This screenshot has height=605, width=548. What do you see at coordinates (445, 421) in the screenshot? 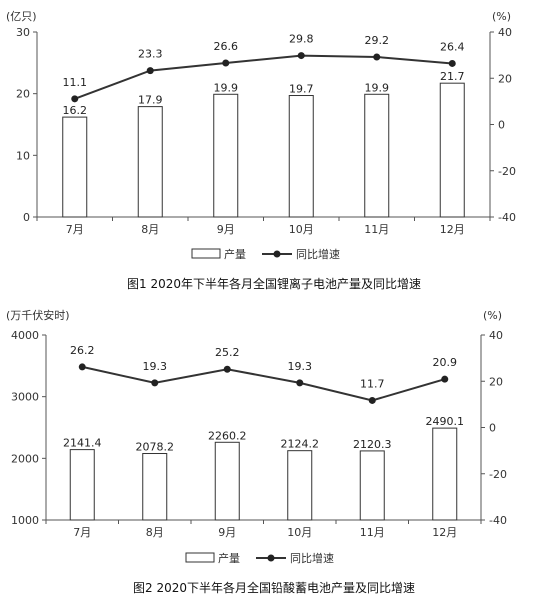
I see `chart2-bar-label: 2490.1` at bounding box center [445, 421].